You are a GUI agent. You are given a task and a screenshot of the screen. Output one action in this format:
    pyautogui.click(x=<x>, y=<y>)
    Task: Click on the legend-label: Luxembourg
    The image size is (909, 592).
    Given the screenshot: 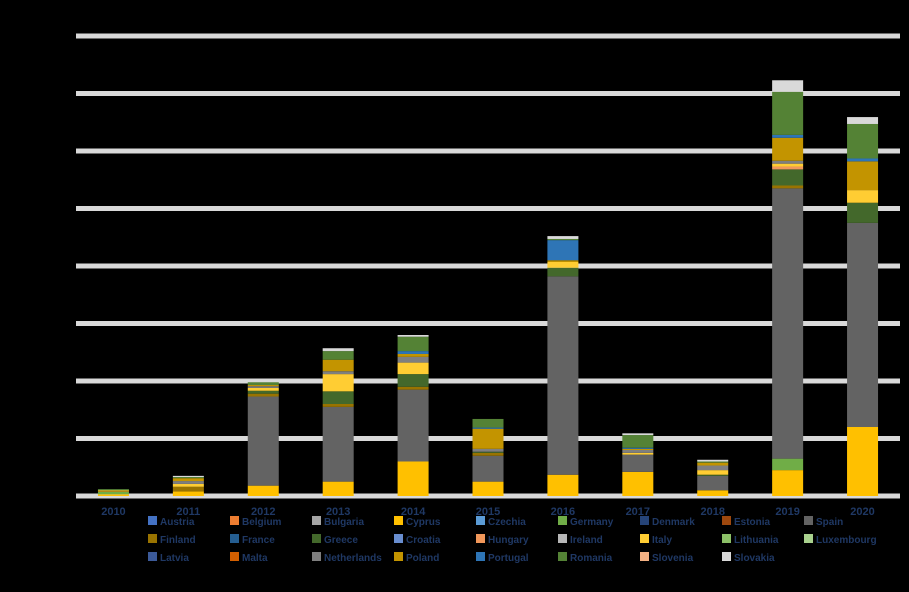 What is the action you would take?
    pyautogui.click(x=846, y=540)
    